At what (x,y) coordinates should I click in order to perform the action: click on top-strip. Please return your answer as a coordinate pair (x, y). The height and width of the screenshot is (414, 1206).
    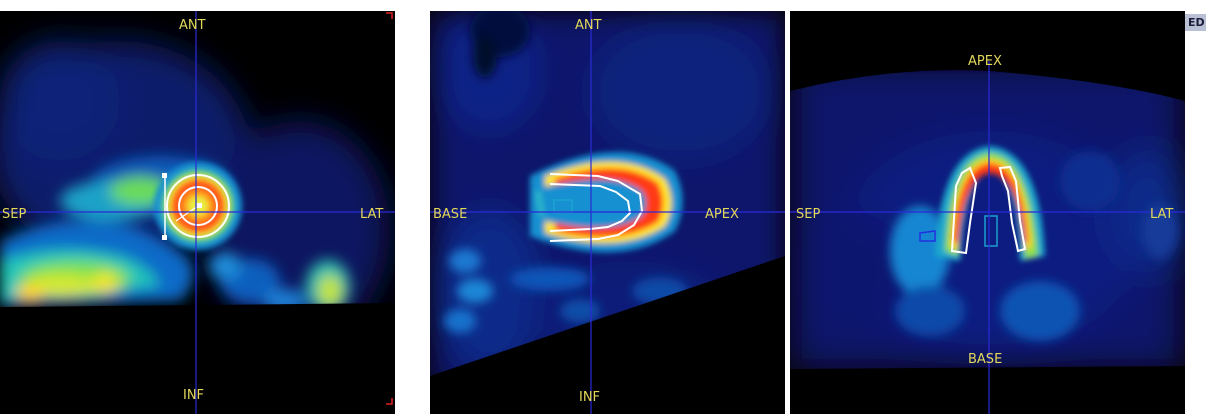
    Looking at the image, I should click on (603, 5).